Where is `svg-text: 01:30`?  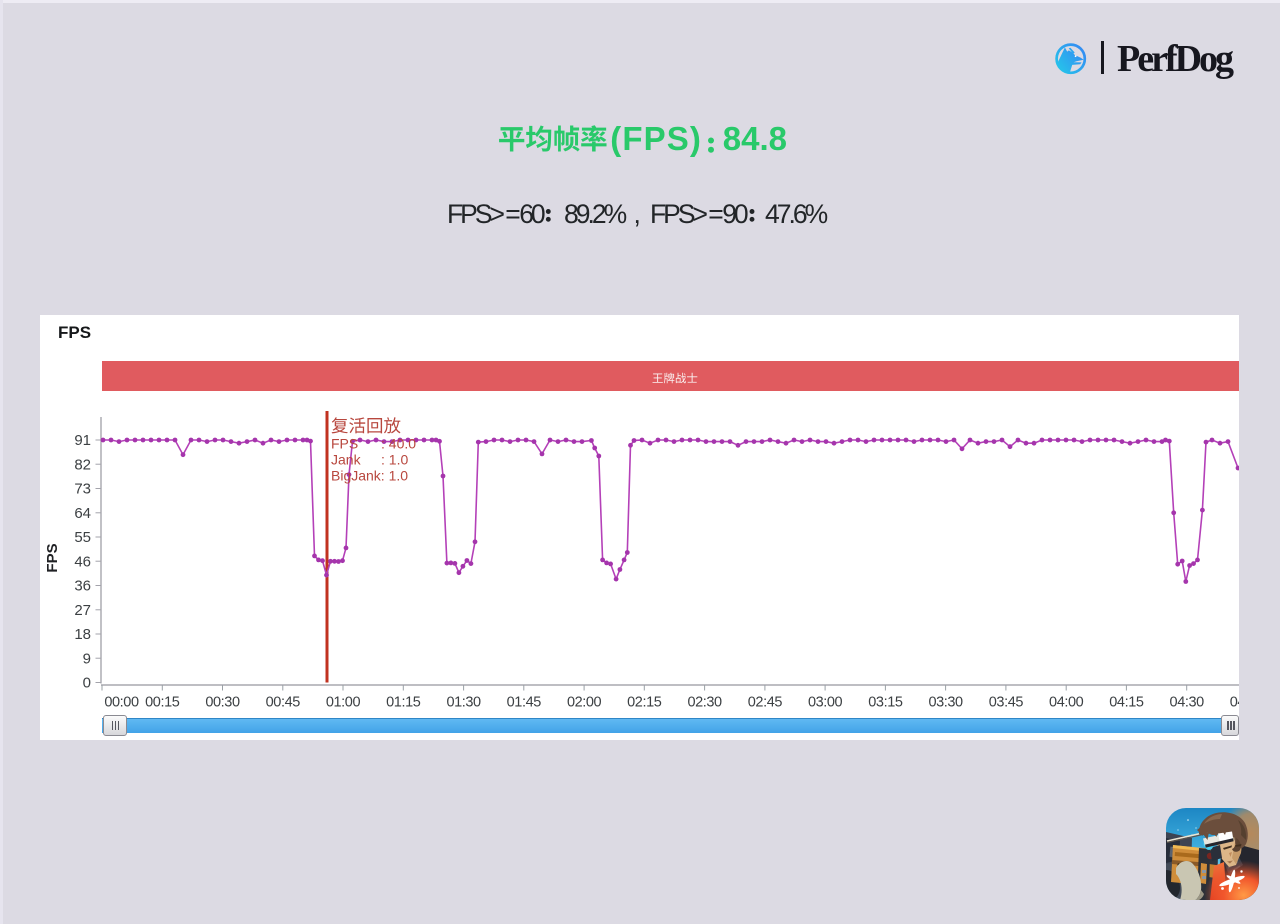
svg-text: 01:30 is located at coordinates (463, 703).